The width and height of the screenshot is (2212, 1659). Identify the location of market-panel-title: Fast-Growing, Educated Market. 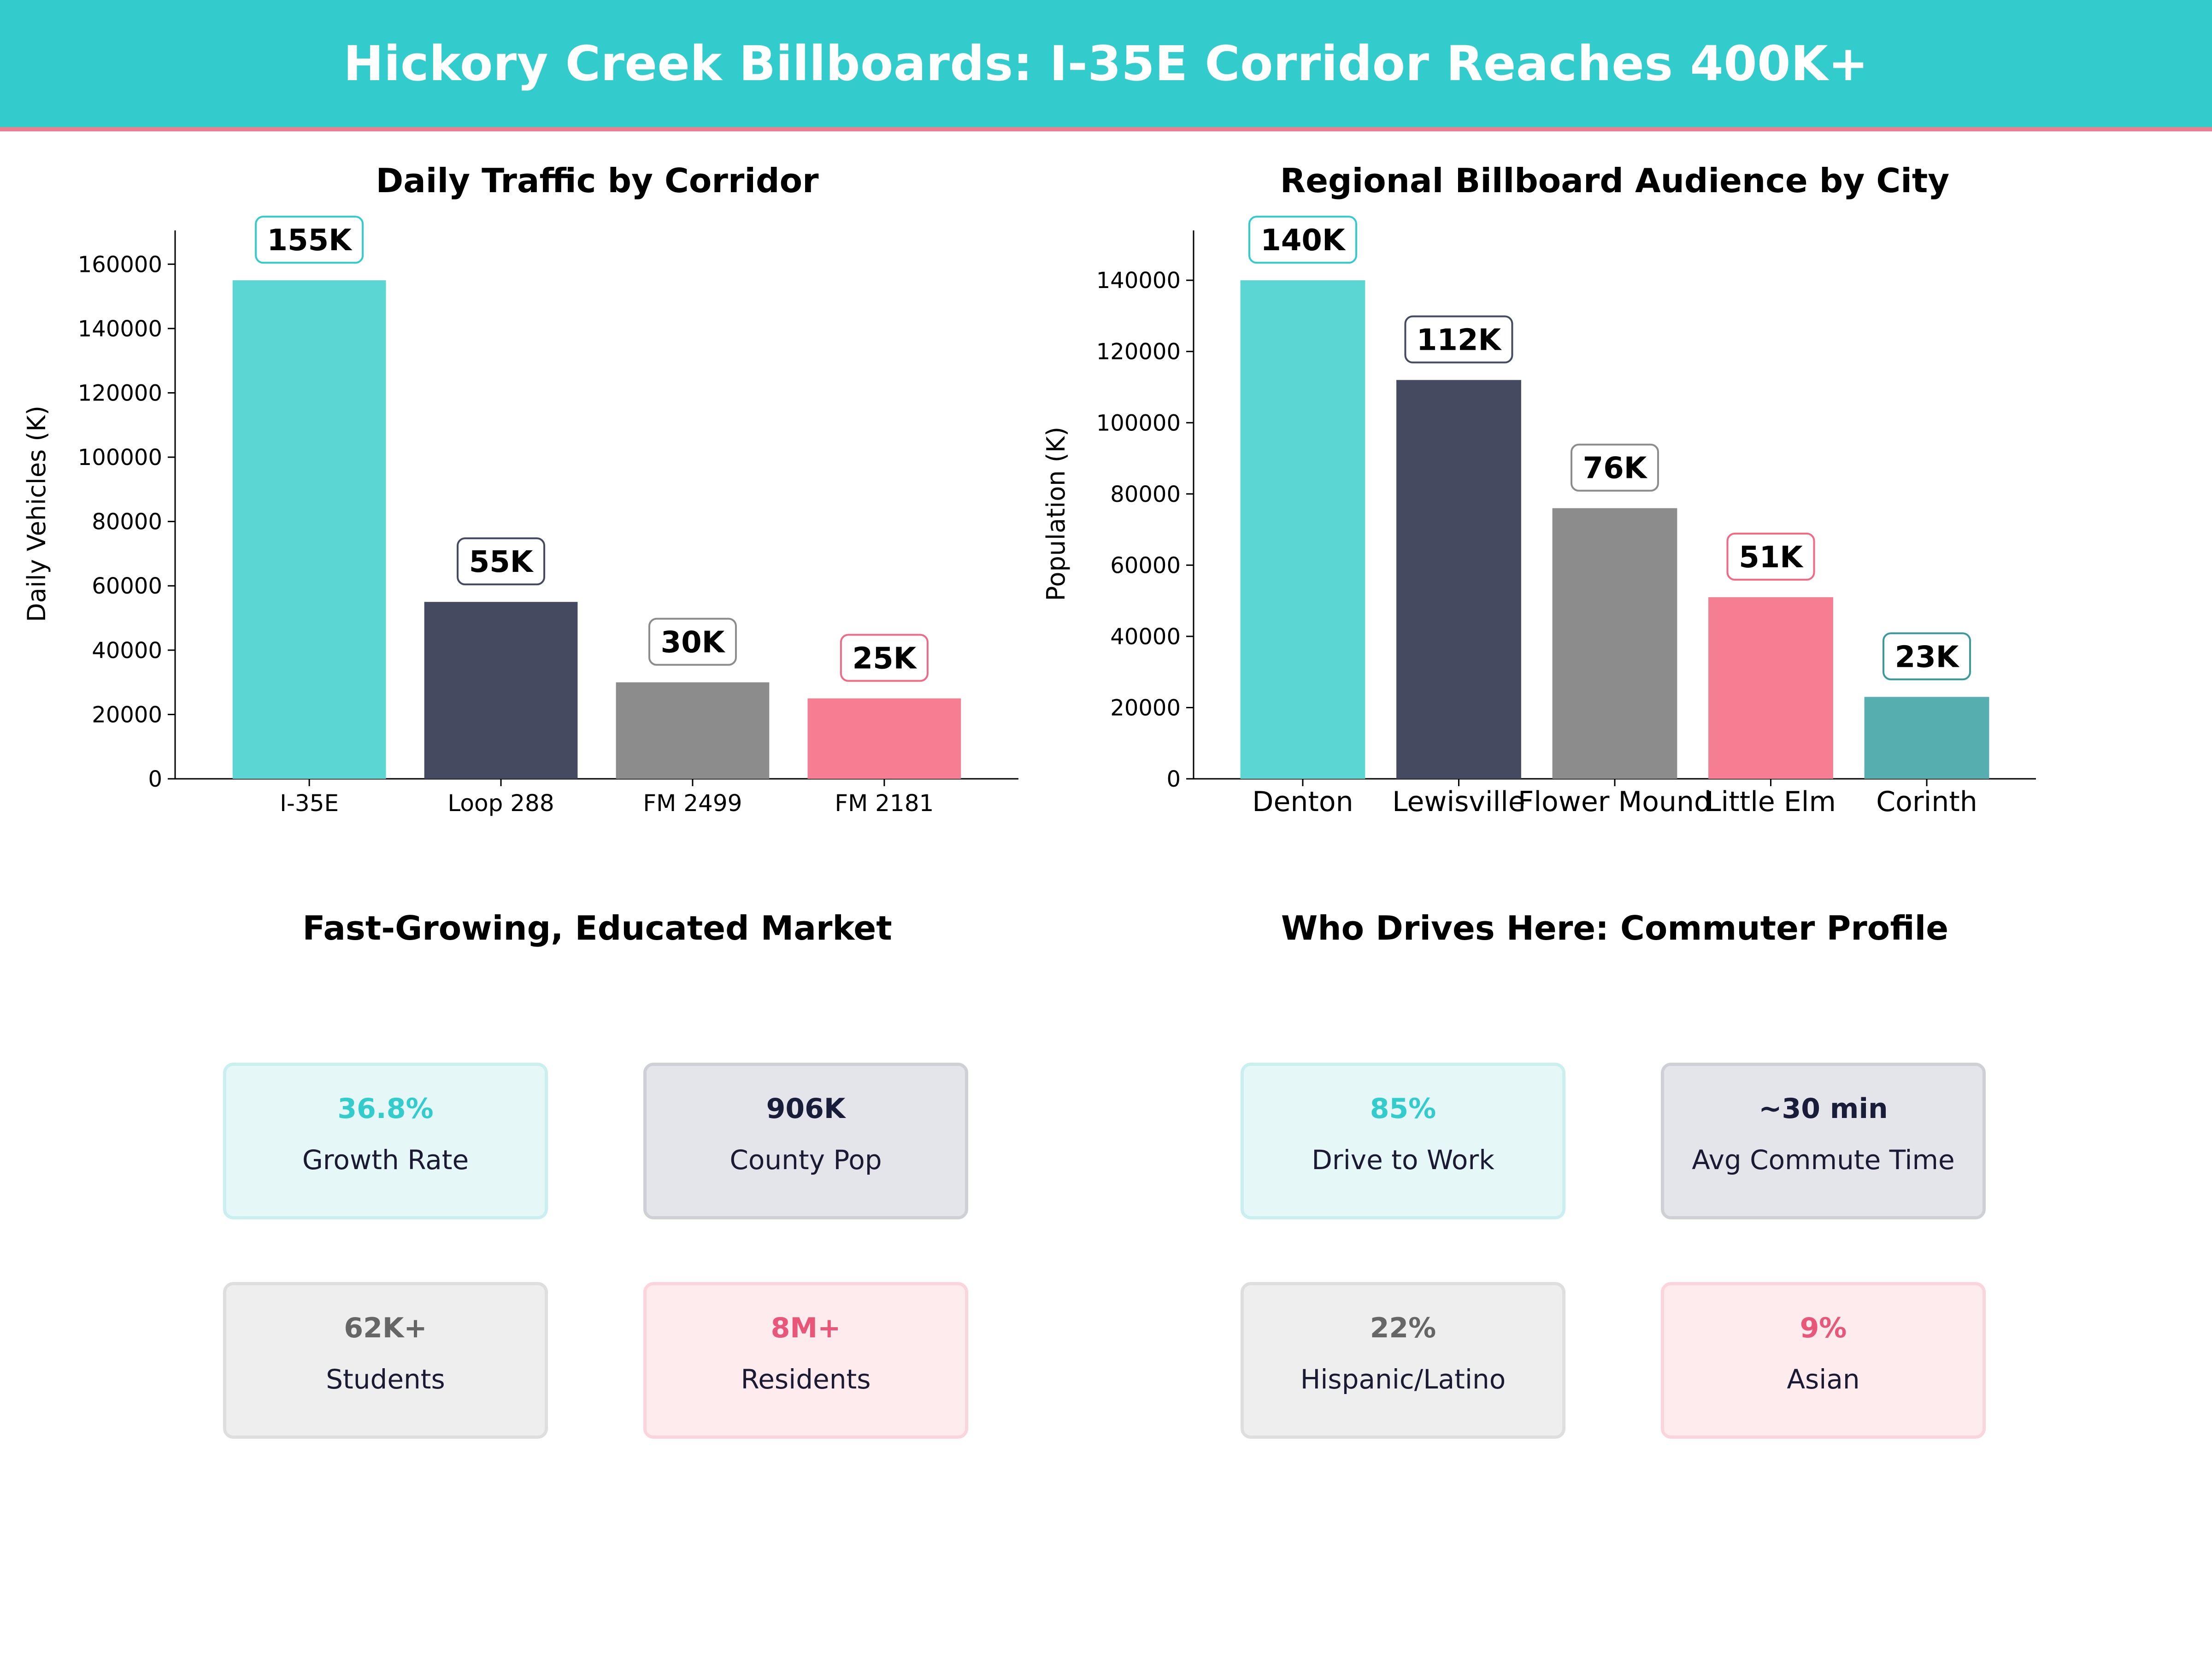
(597, 928).